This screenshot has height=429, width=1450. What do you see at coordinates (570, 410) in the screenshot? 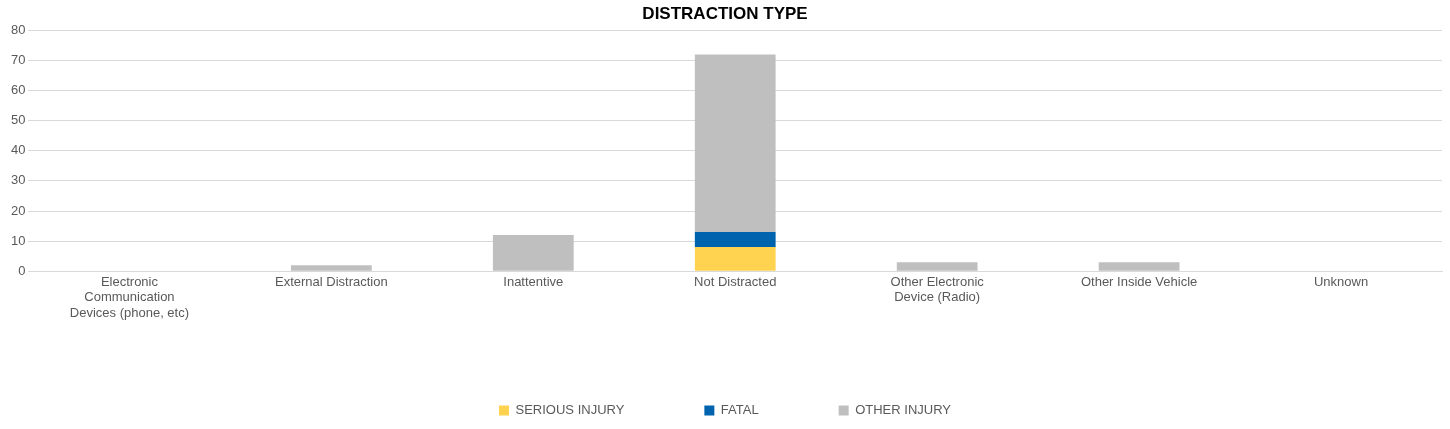
I see `legend-label: SERIOUS INJURY` at bounding box center [570, 410].